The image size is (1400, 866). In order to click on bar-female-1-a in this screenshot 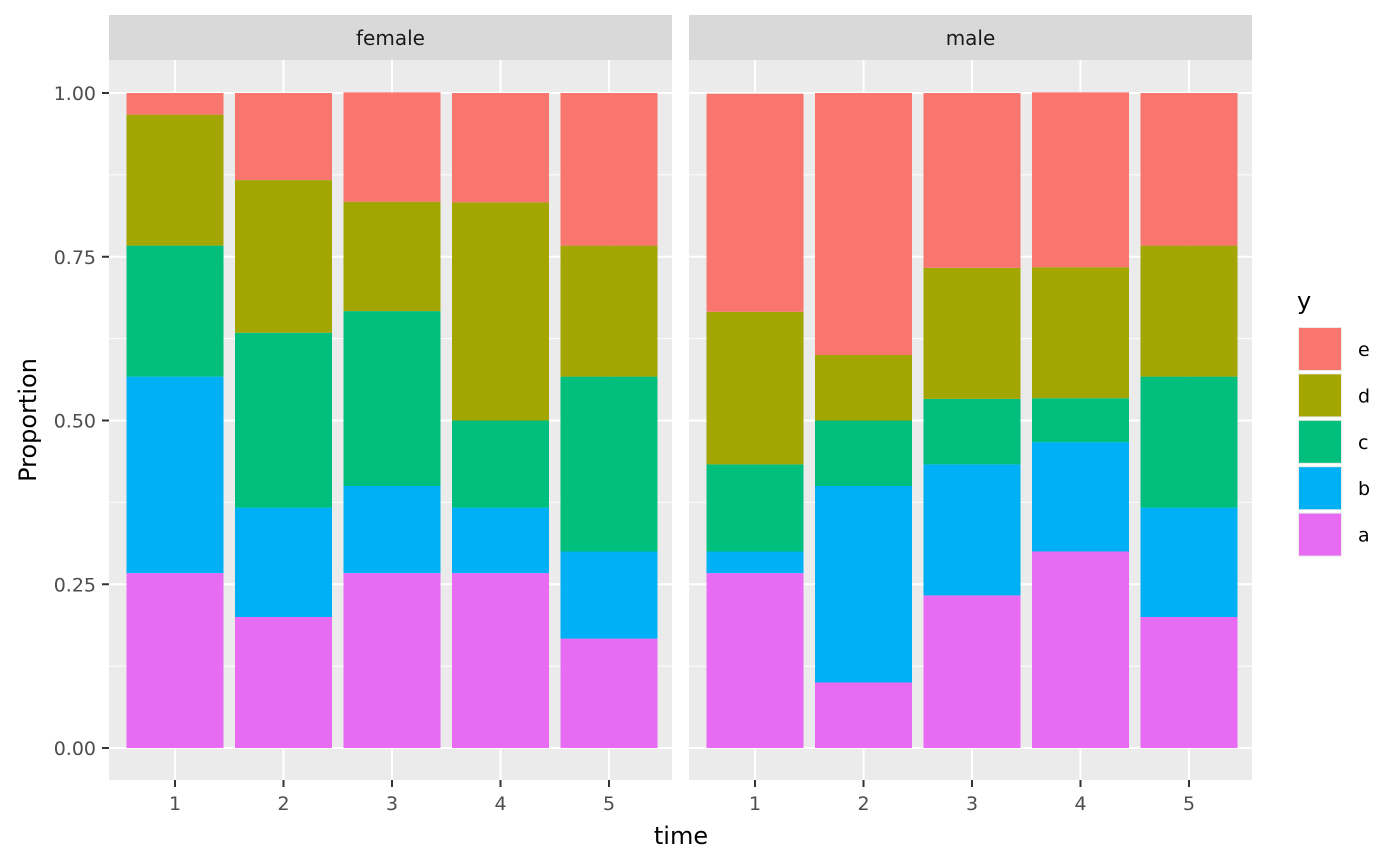, I will do `click(175, 660)`.